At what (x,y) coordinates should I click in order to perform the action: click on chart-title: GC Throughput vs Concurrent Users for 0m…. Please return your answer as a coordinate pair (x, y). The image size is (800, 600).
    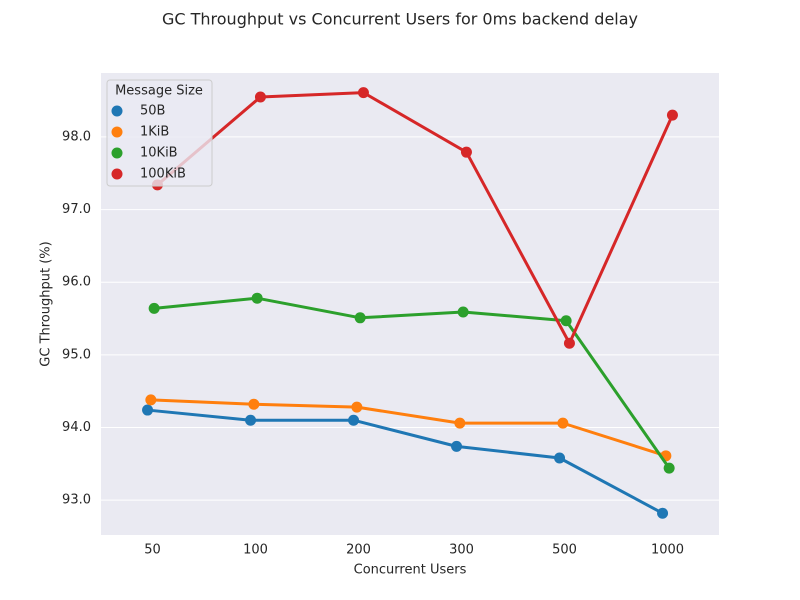
    Looking at the image, I should click on (400, 19).